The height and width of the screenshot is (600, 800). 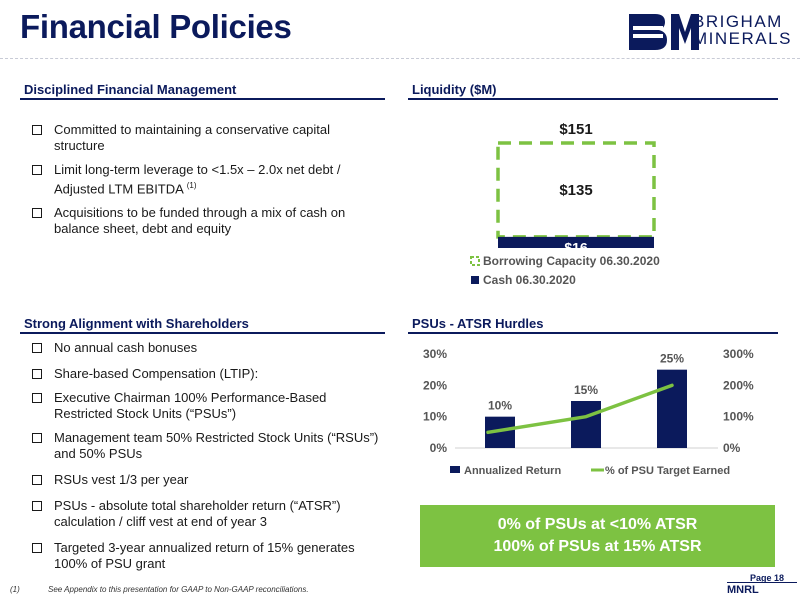 What do you see at coordinates (205, 348) in the screenshot?
I see `list-item: No annual cash bonuses` at bounding box center [205, 348].